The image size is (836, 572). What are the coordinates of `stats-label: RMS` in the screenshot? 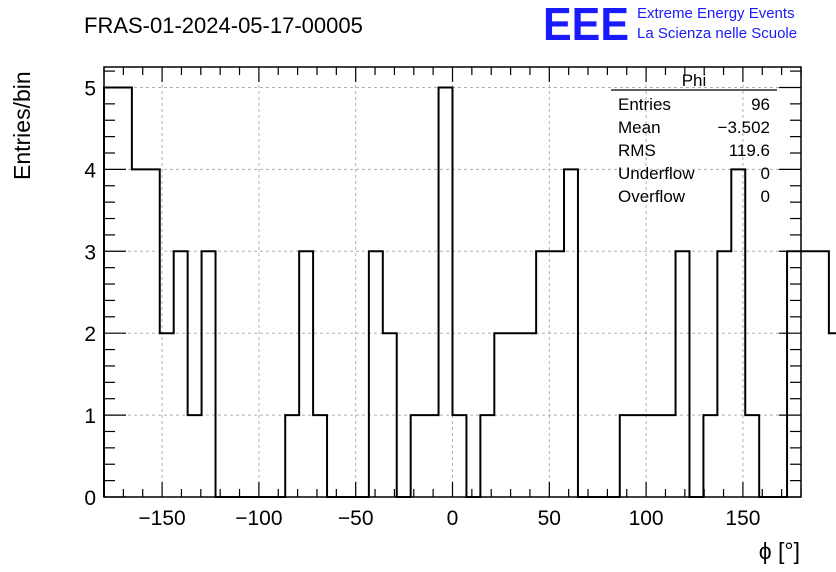 It's located at (637, 150).